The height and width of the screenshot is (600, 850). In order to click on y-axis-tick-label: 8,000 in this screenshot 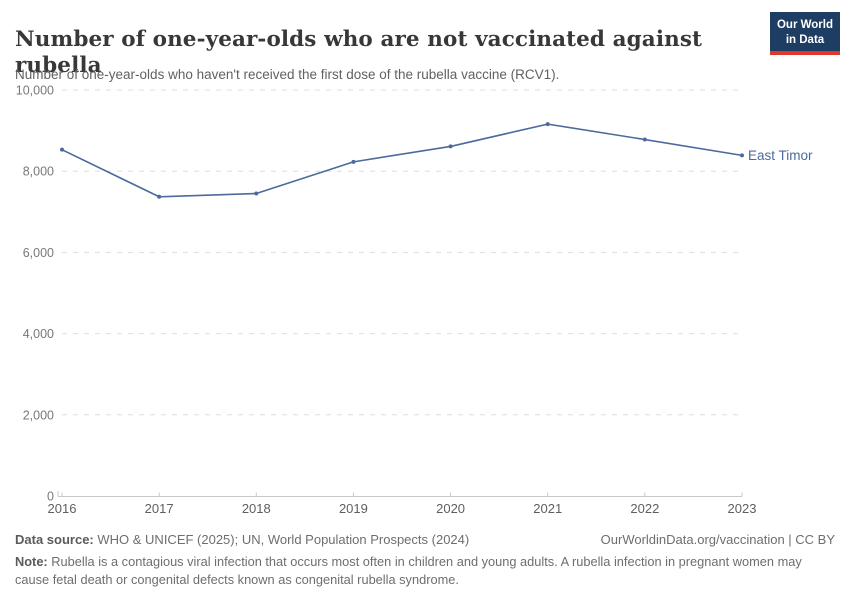, I will do `click(38, 172)`.